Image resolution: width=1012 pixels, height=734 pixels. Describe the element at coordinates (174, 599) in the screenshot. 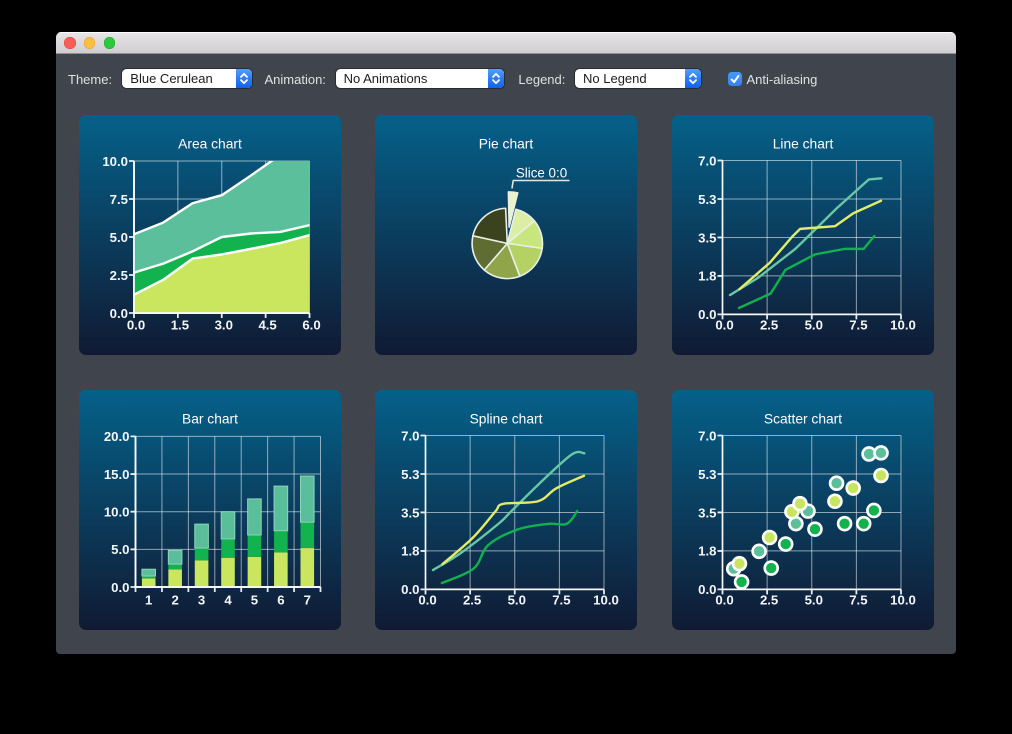

I see `svg-text: 2` at that location.